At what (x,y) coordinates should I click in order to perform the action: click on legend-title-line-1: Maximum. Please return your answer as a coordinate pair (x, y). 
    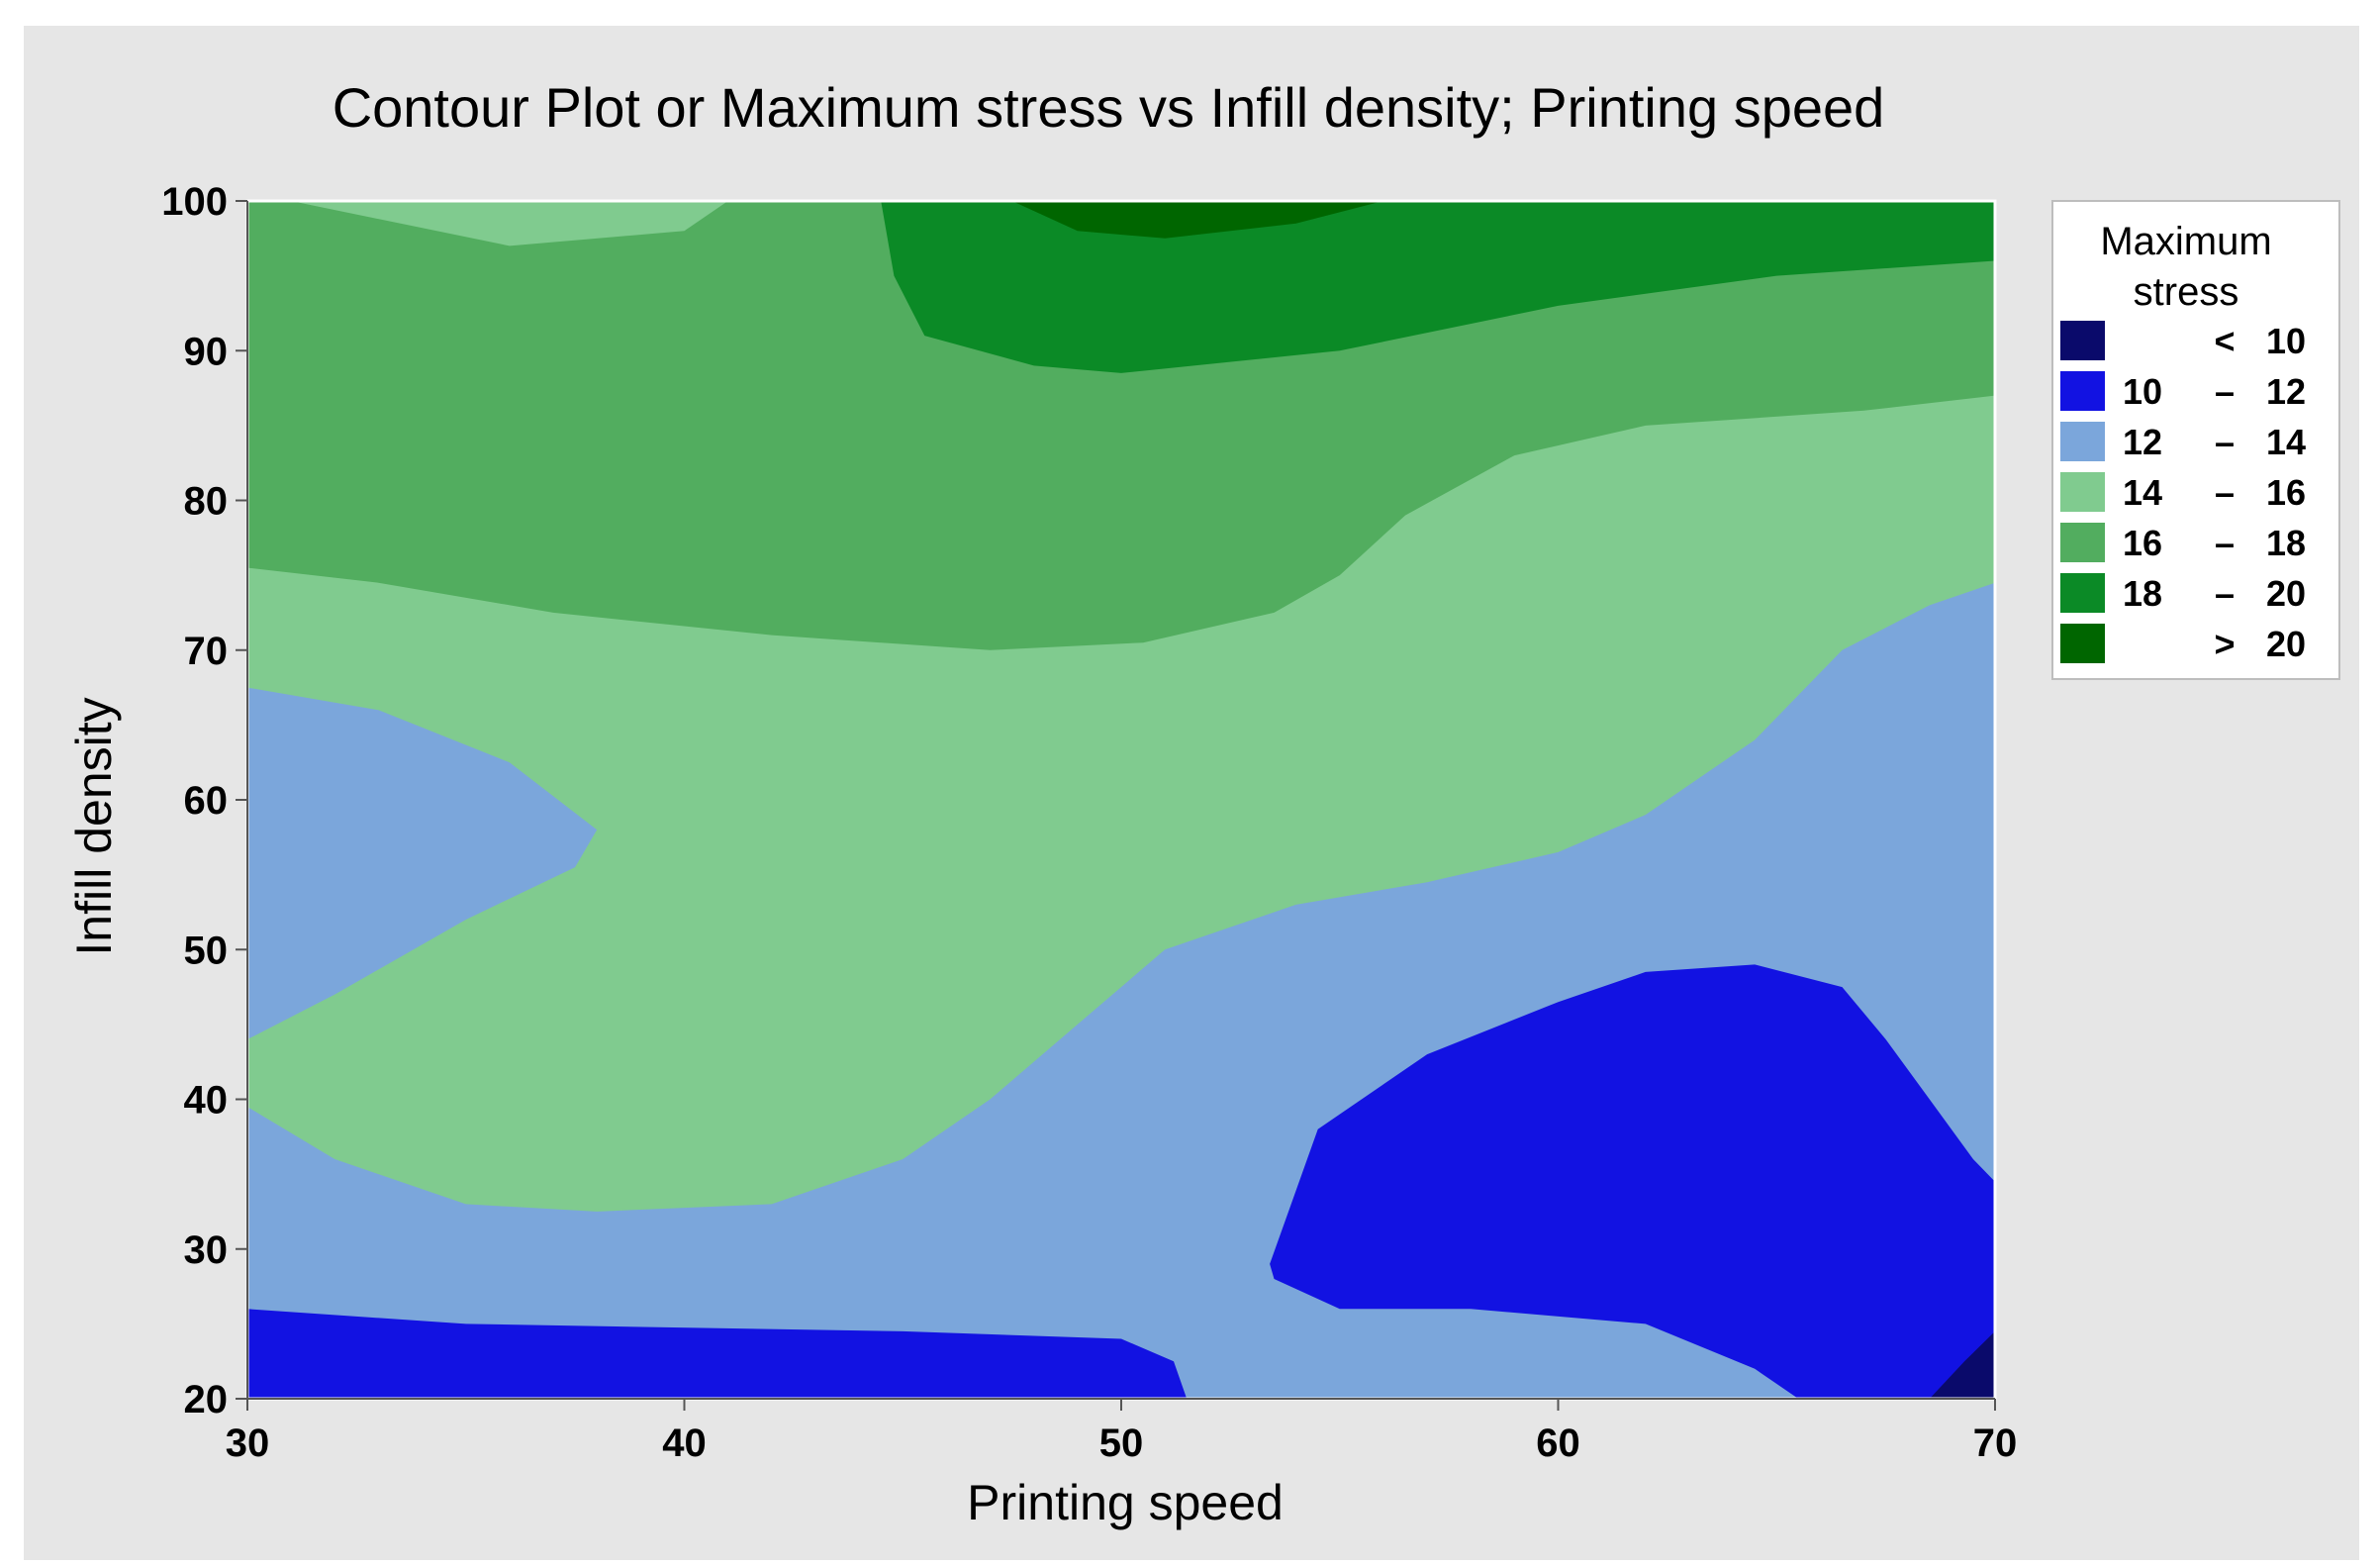
    Looking at the image, I should click on (2185, 241).